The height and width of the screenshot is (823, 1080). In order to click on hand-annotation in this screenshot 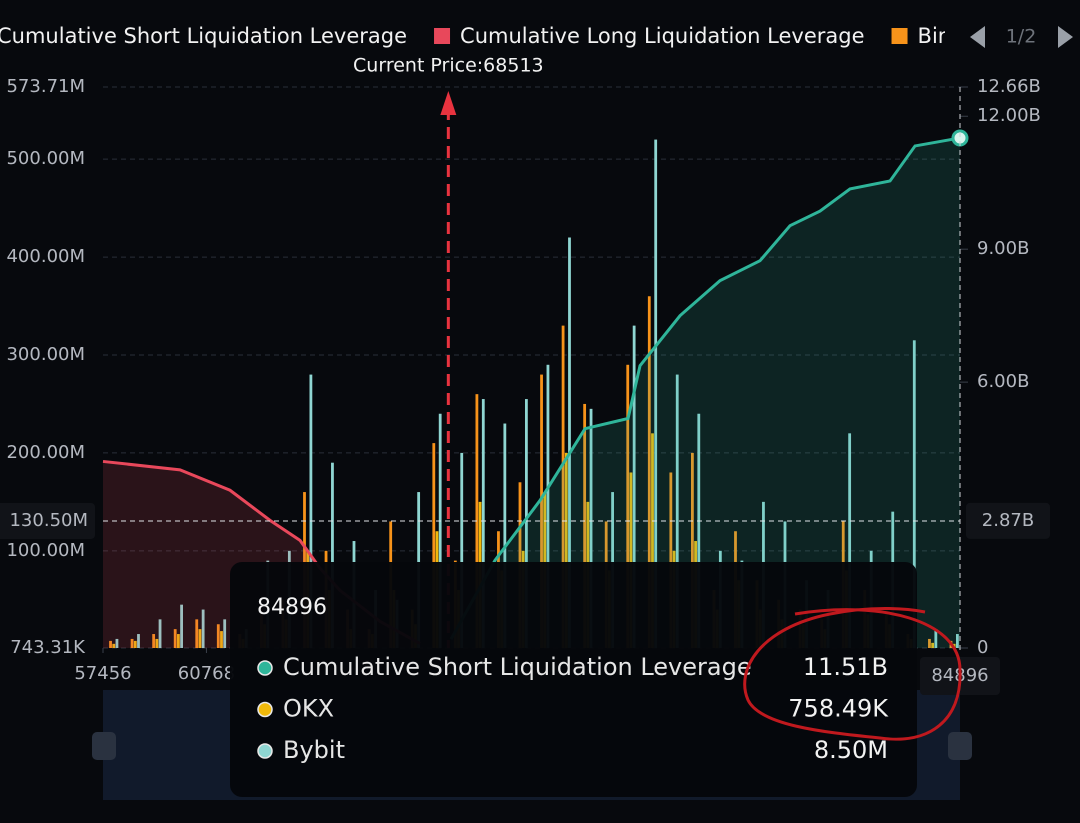, I will do `click(852, 674)`.